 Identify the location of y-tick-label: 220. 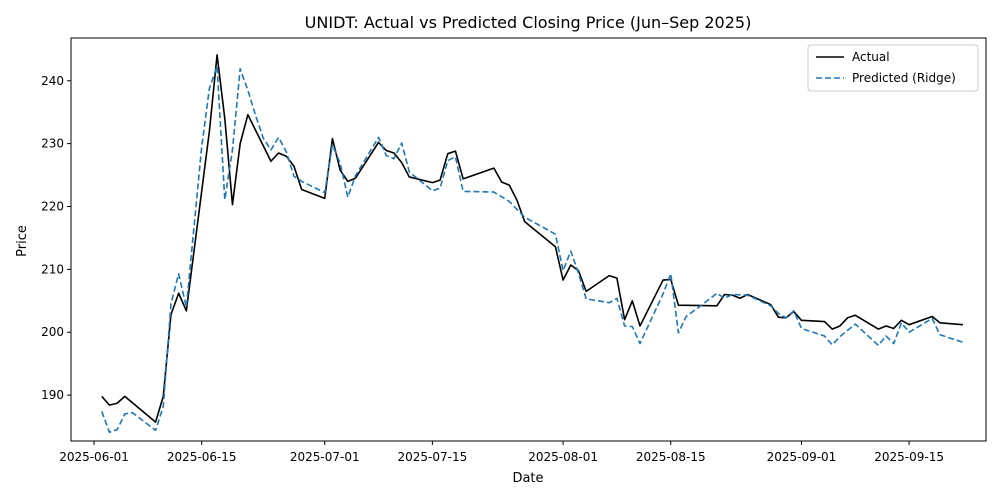
(52, 206).